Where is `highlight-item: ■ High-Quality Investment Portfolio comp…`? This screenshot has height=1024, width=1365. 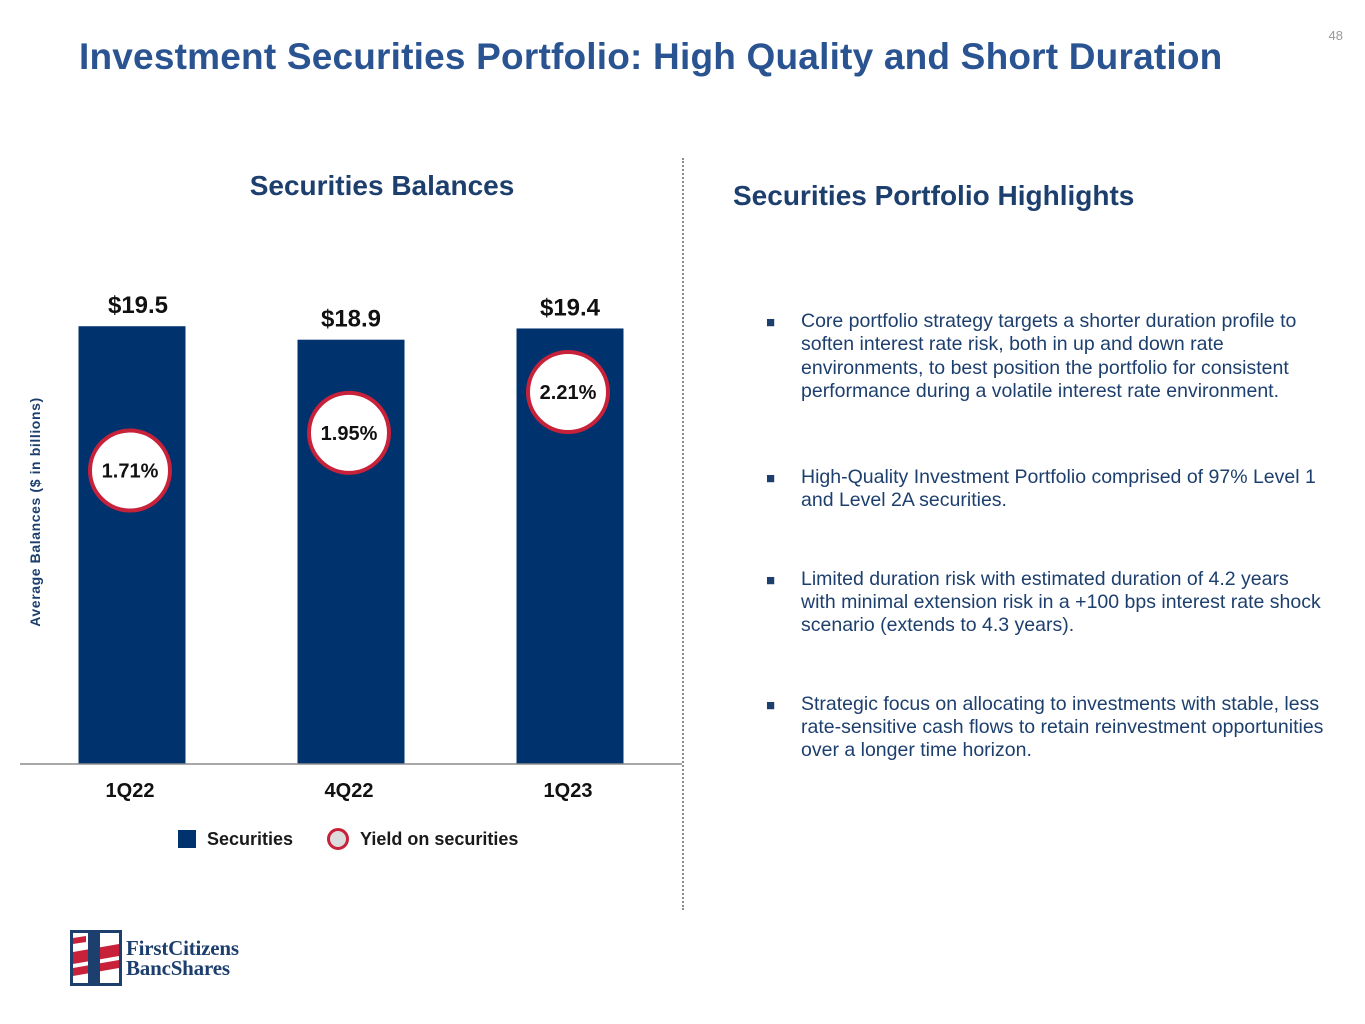 highlight-item: ■ High-Quality Investment Portfolio comp… is located at coordinates (1046, 489).